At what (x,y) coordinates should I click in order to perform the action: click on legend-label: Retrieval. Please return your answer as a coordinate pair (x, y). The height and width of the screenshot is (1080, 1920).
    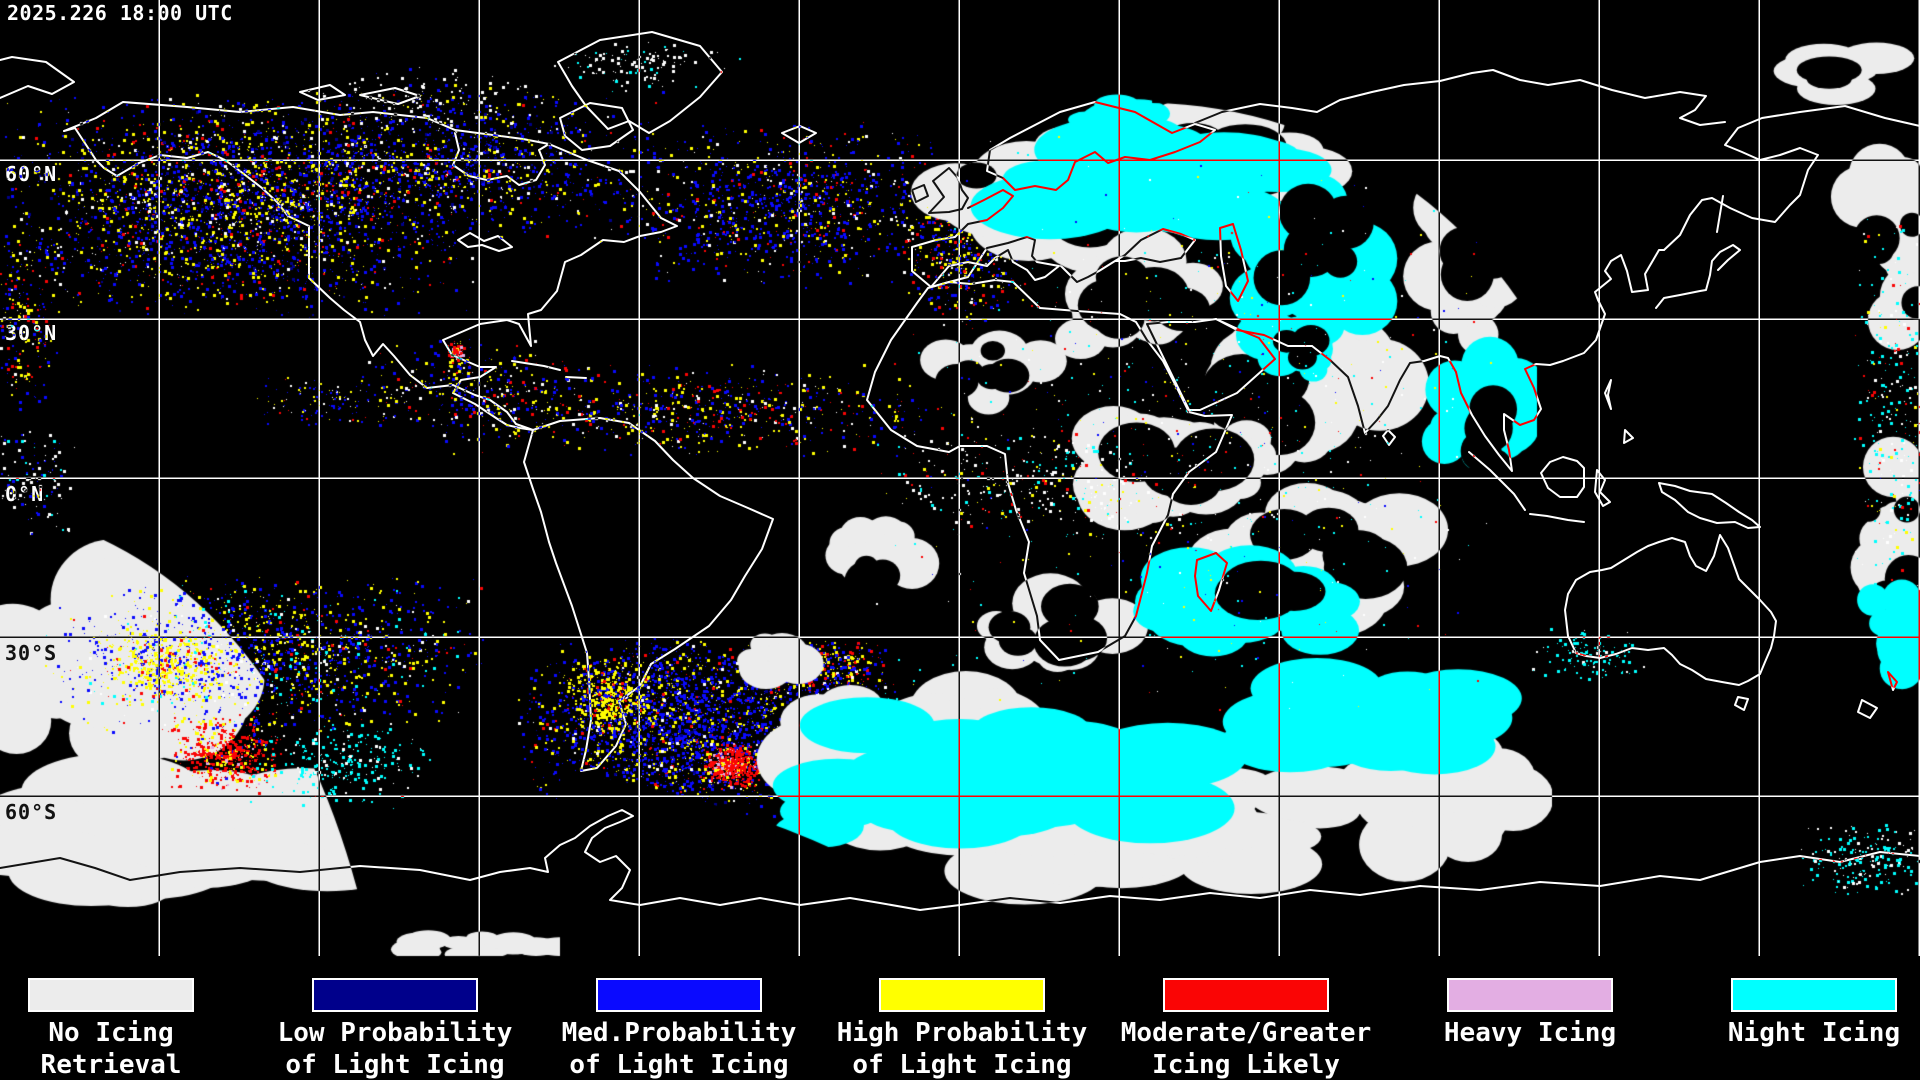
    Looking at the image, I should click on (111, 1065).